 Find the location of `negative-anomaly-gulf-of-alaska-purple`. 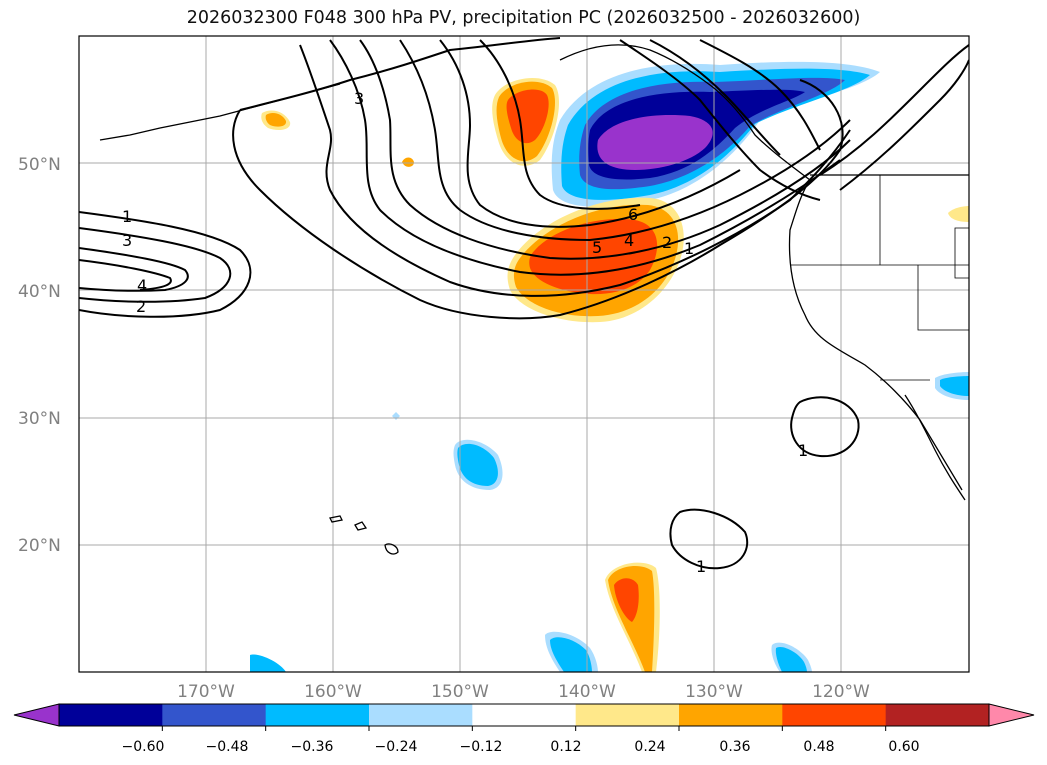

negative-anomaly-gulf-of-alaska-purple is located at coordinates (655, 142).